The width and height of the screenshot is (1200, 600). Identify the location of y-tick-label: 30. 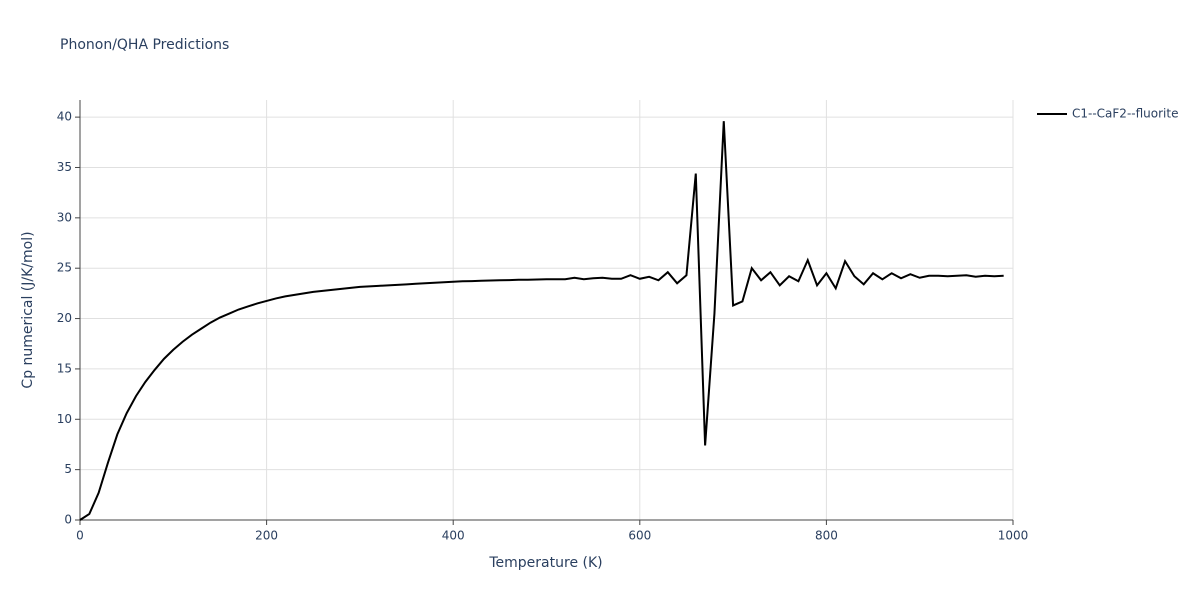
(64, 217).